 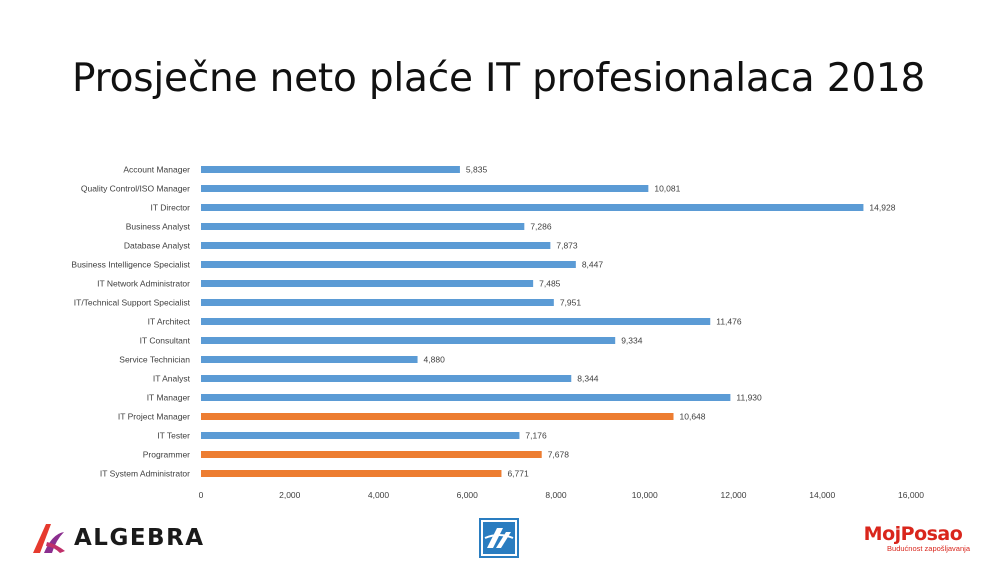 What do you see at coordinates (632, 341) in the screenshot?
I see `value-label: 9,334` at bounding box center [632, 341].